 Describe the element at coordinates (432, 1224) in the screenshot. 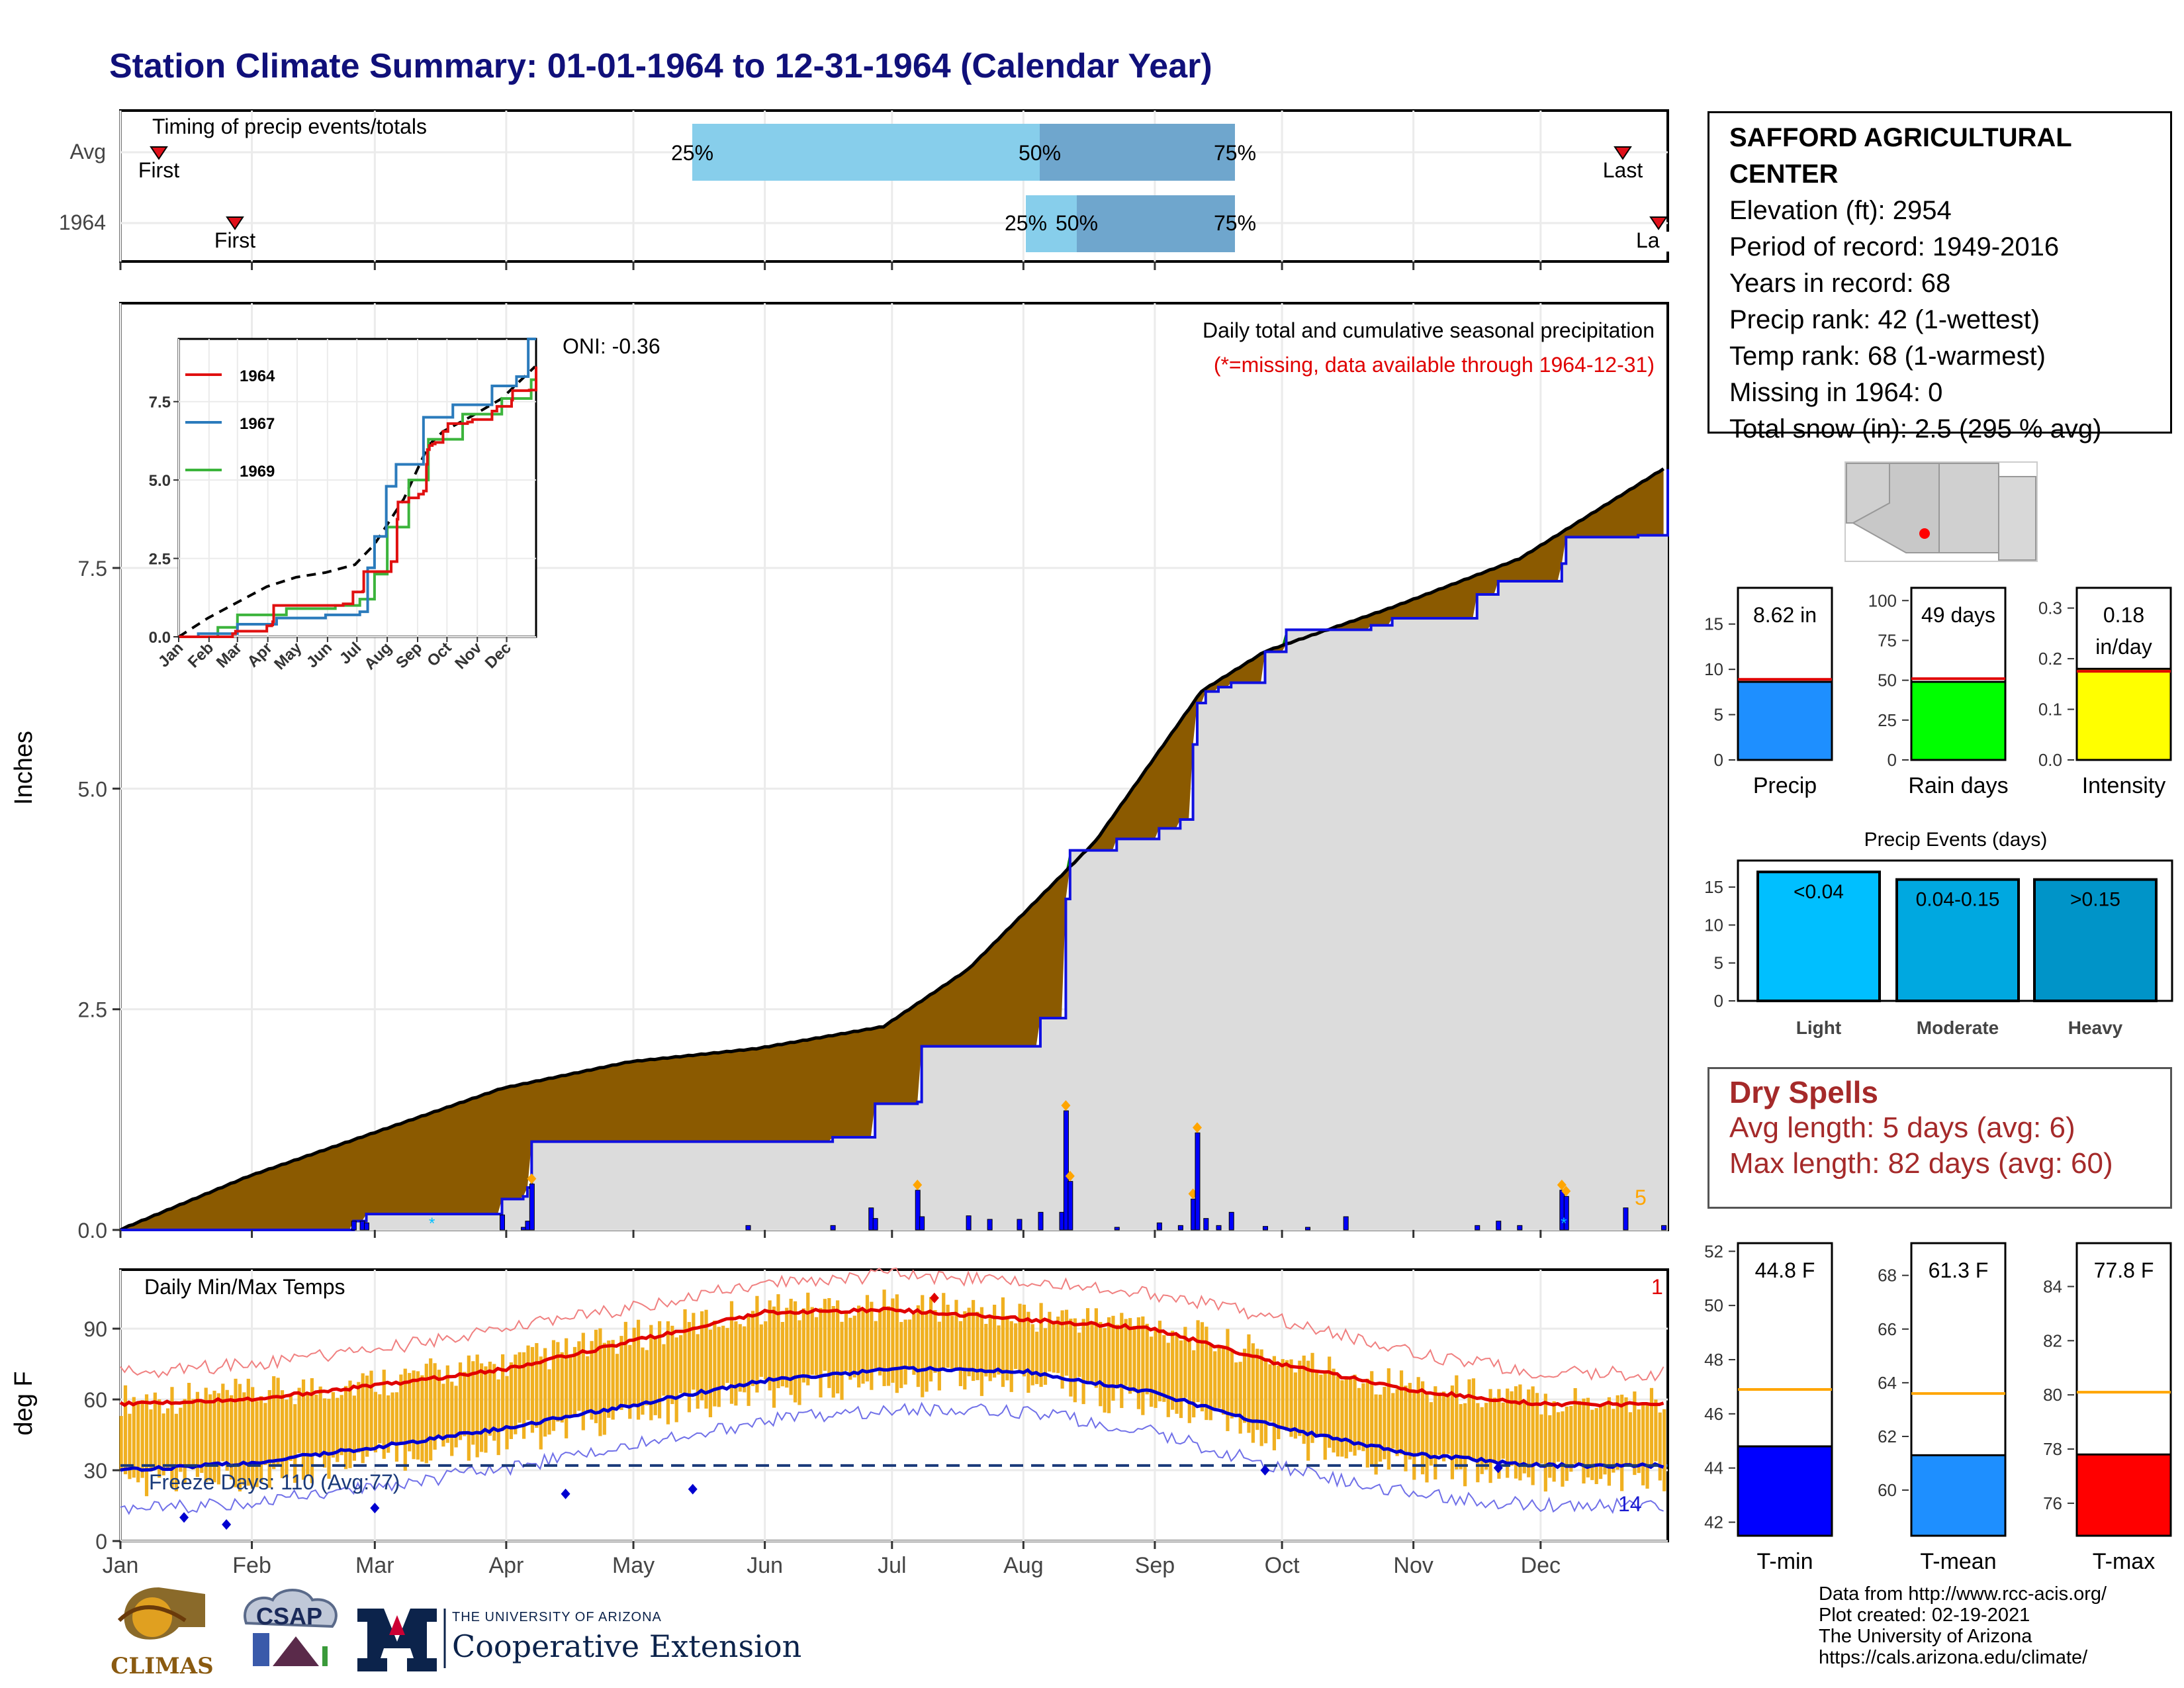

I see `snow-marker: *` at that location.